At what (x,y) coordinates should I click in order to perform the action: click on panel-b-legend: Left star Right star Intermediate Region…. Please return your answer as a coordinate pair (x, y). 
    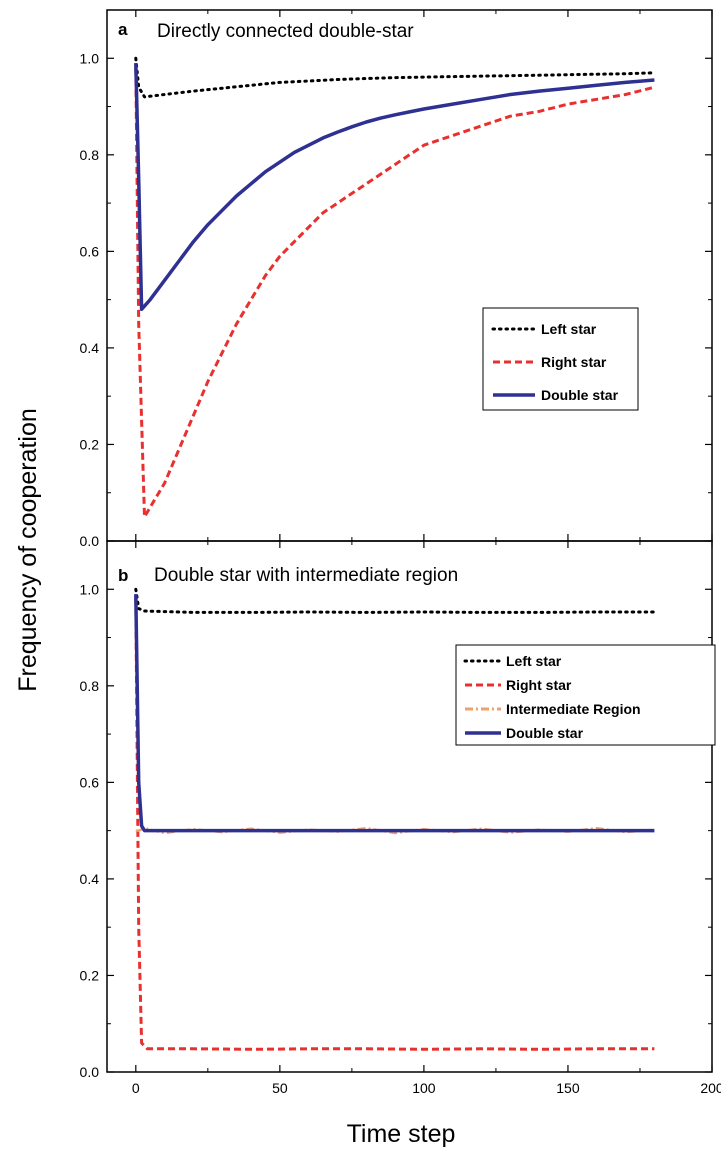
    Looking at the image, I should click on (585, 695).